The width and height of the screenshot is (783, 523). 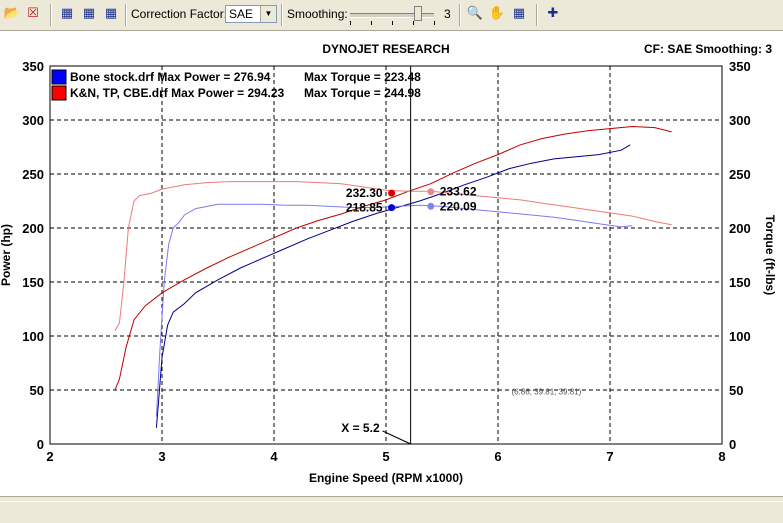 What do you see at coordinates (546, 391) in the screenshot?
I see `coordinate-readout: (6.86; 39.81; 39.81)` at bounding box center [546, 391].